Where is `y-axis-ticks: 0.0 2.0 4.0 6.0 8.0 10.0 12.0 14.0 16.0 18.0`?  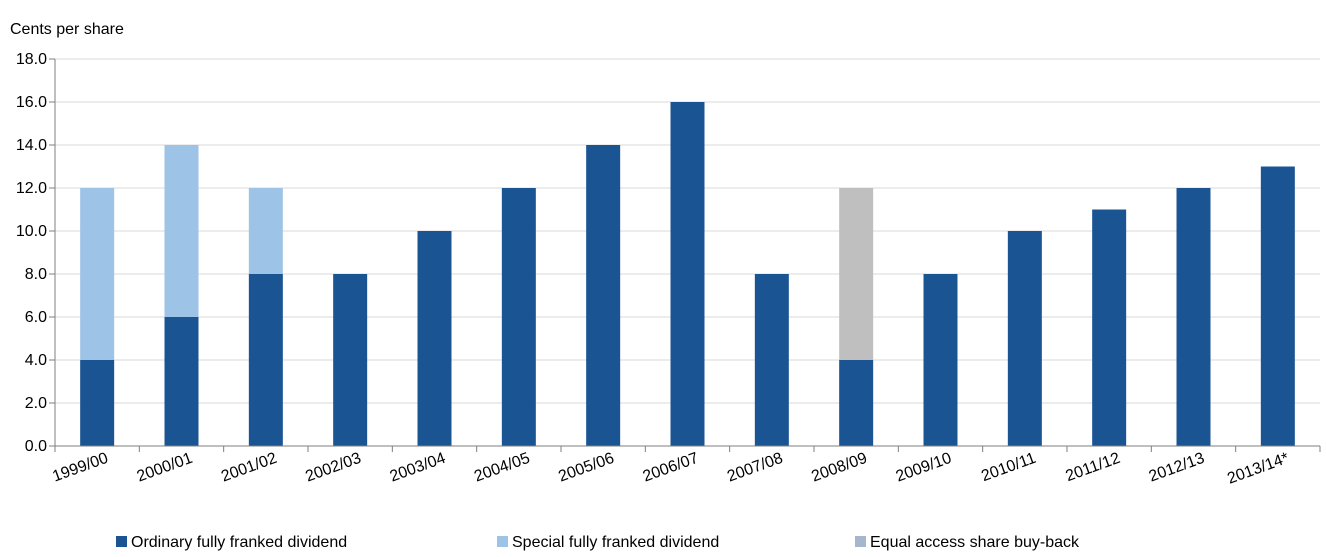 y-axis-ticks: 0.0 2.0 4.0 6.0 8.0 10.0 12.0 14.0 16.0 18.0 is located at coordinates (35, 253).